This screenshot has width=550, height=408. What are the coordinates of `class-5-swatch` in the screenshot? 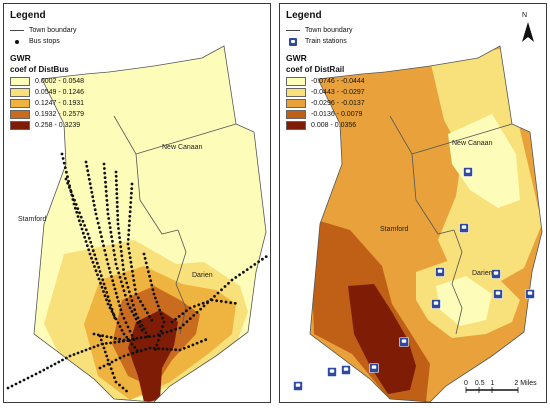 It's located at (20, 125).